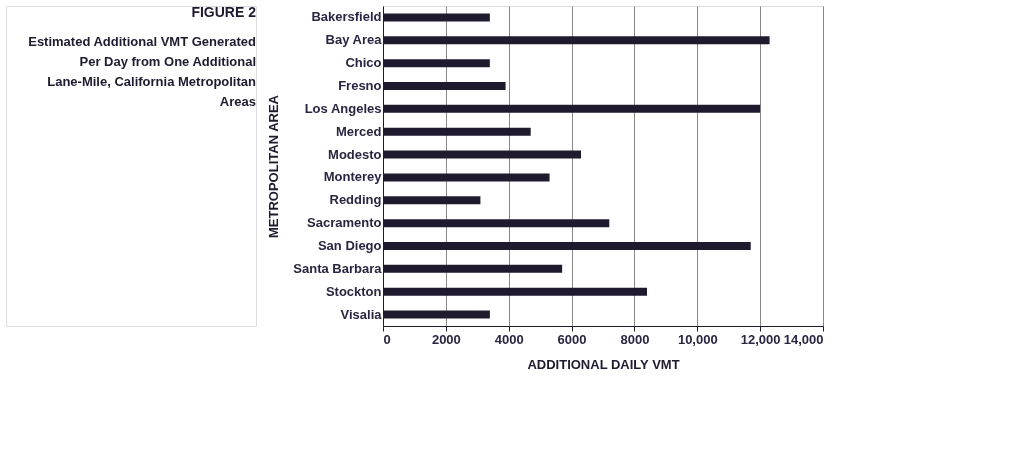  I want to click on x-tick-label: 6000, so click(572, 339).